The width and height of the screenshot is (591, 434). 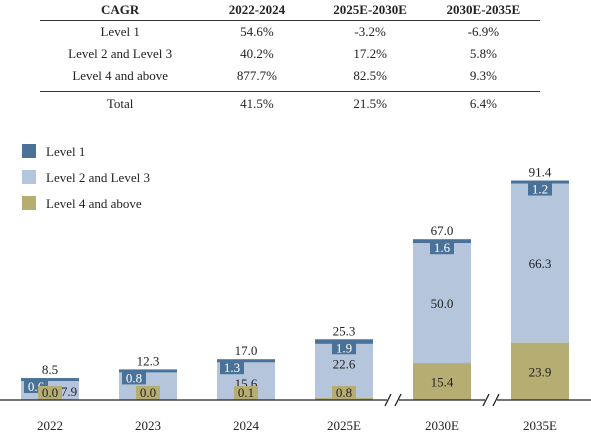 I want to click on data-label-total: 17.0, so click(x=246, y=350).